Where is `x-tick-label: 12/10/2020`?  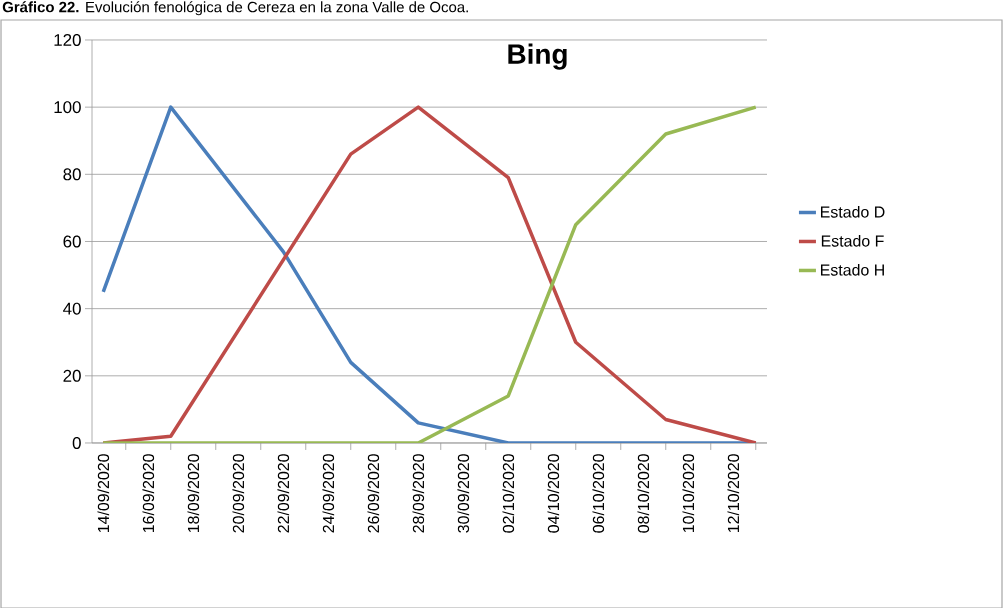
x-tick-label: 12/10/2020 is located at coordinates (733, 493).